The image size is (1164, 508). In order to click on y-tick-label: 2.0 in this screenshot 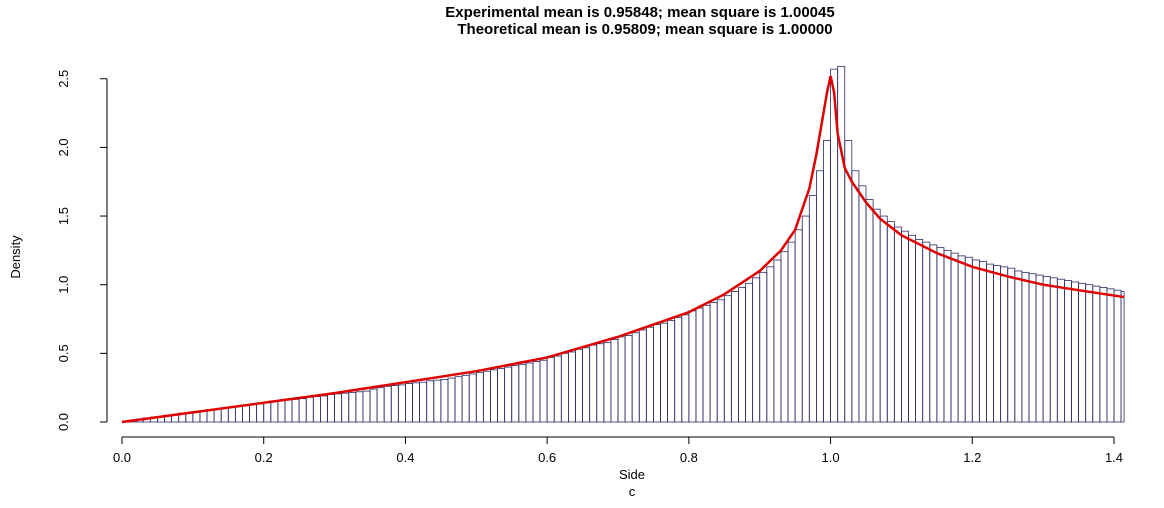, I will do `click(63, 147)`.